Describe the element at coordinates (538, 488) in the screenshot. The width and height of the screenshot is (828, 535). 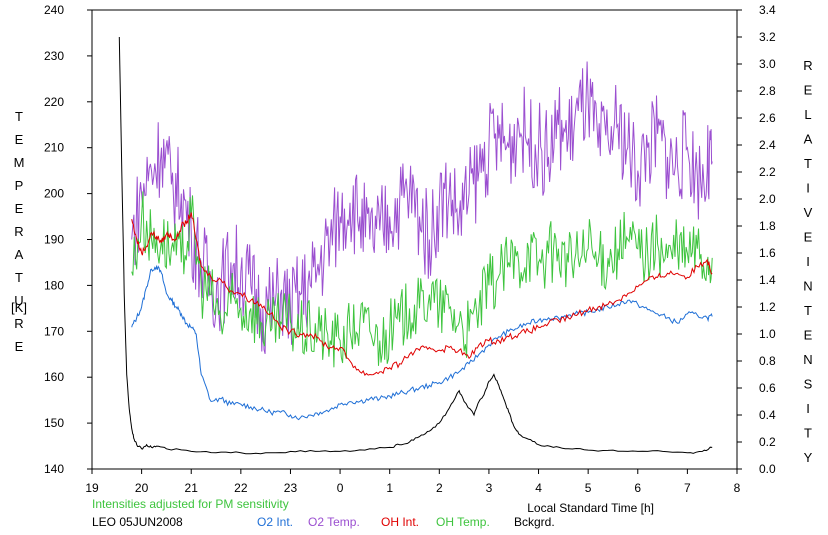
I see `x-tick-label: 4` at that location.